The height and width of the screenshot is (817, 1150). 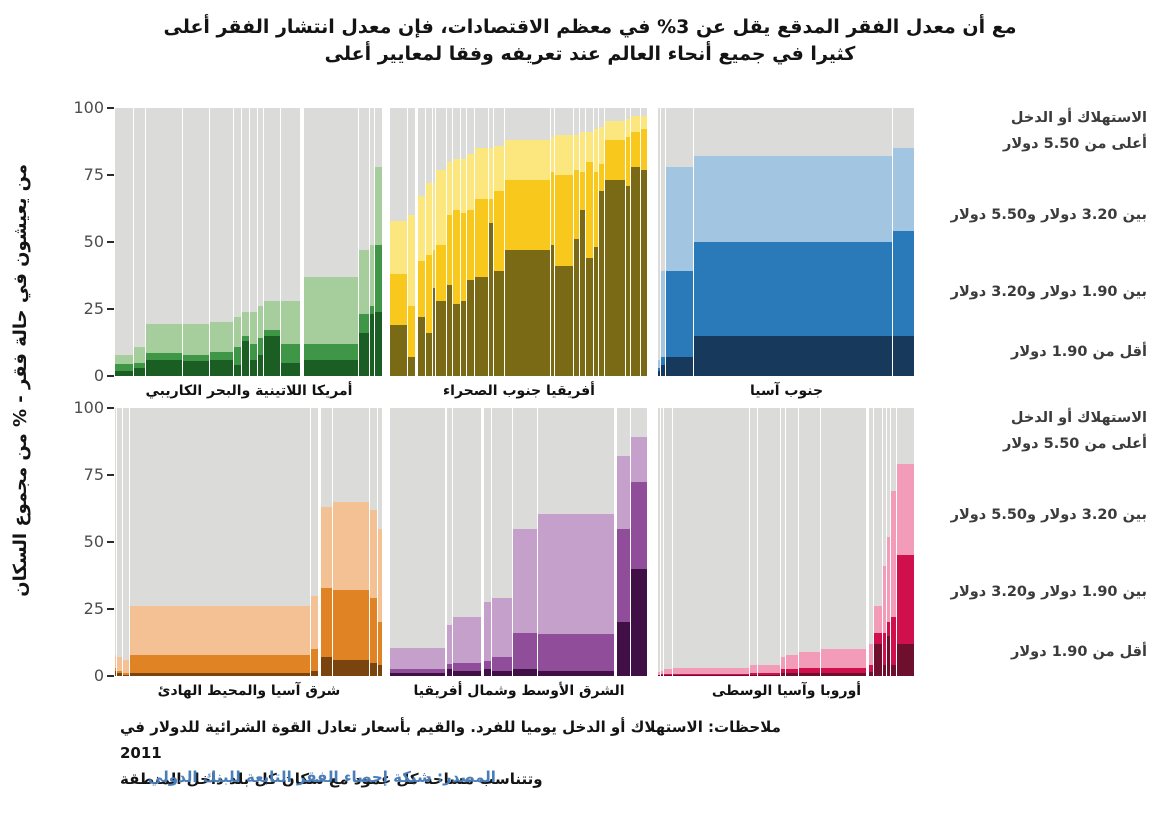 I want to click on panel-middle-east-north-africa, so click(x=519, y=542).